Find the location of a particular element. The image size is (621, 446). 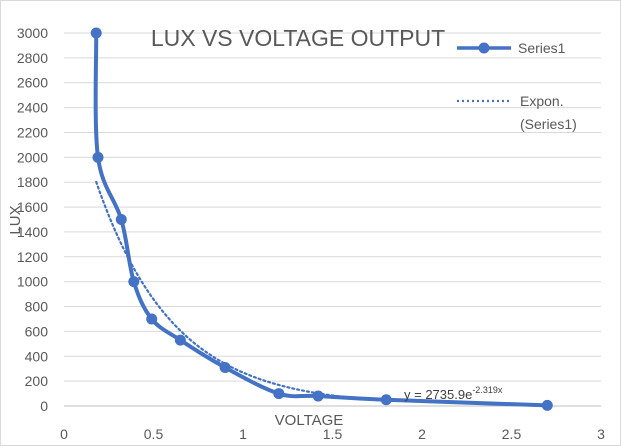

y-tick-label: 2800 is located at coordinates (32, 58).